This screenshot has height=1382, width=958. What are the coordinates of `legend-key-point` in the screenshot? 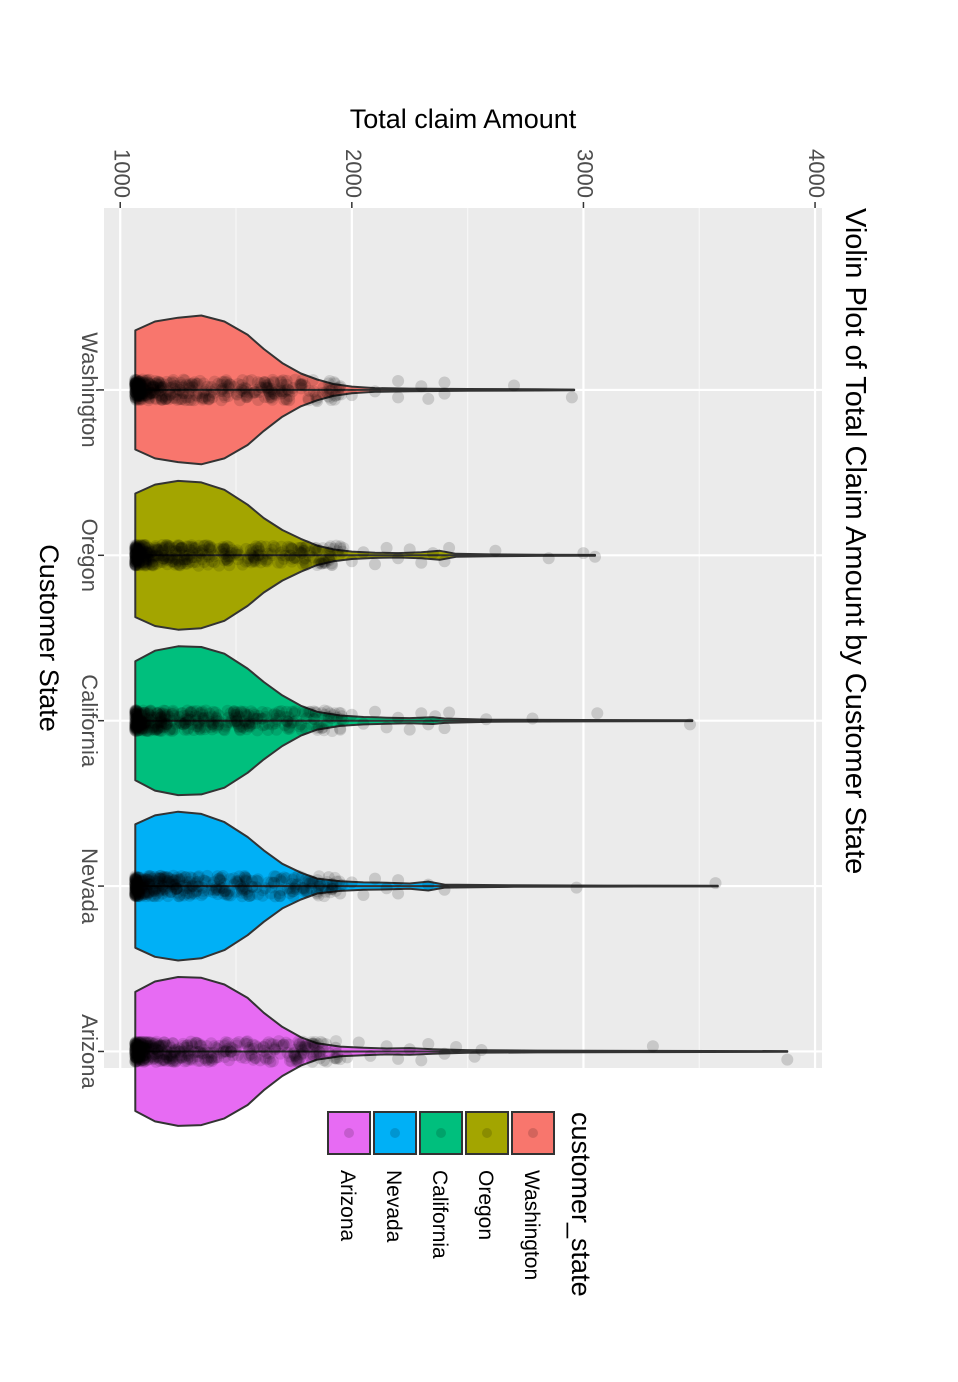 It's located at (533, 1133).